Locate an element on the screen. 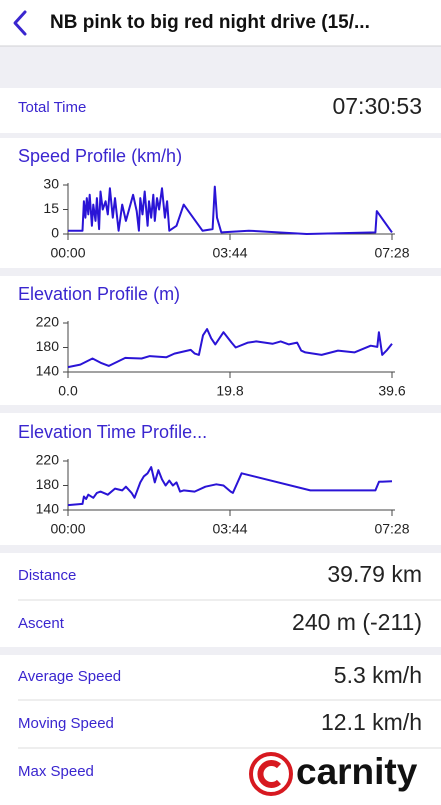 This screenshot has width=441, height=805. x-tick-label: 0.0 is located at coordinates (68, 391).